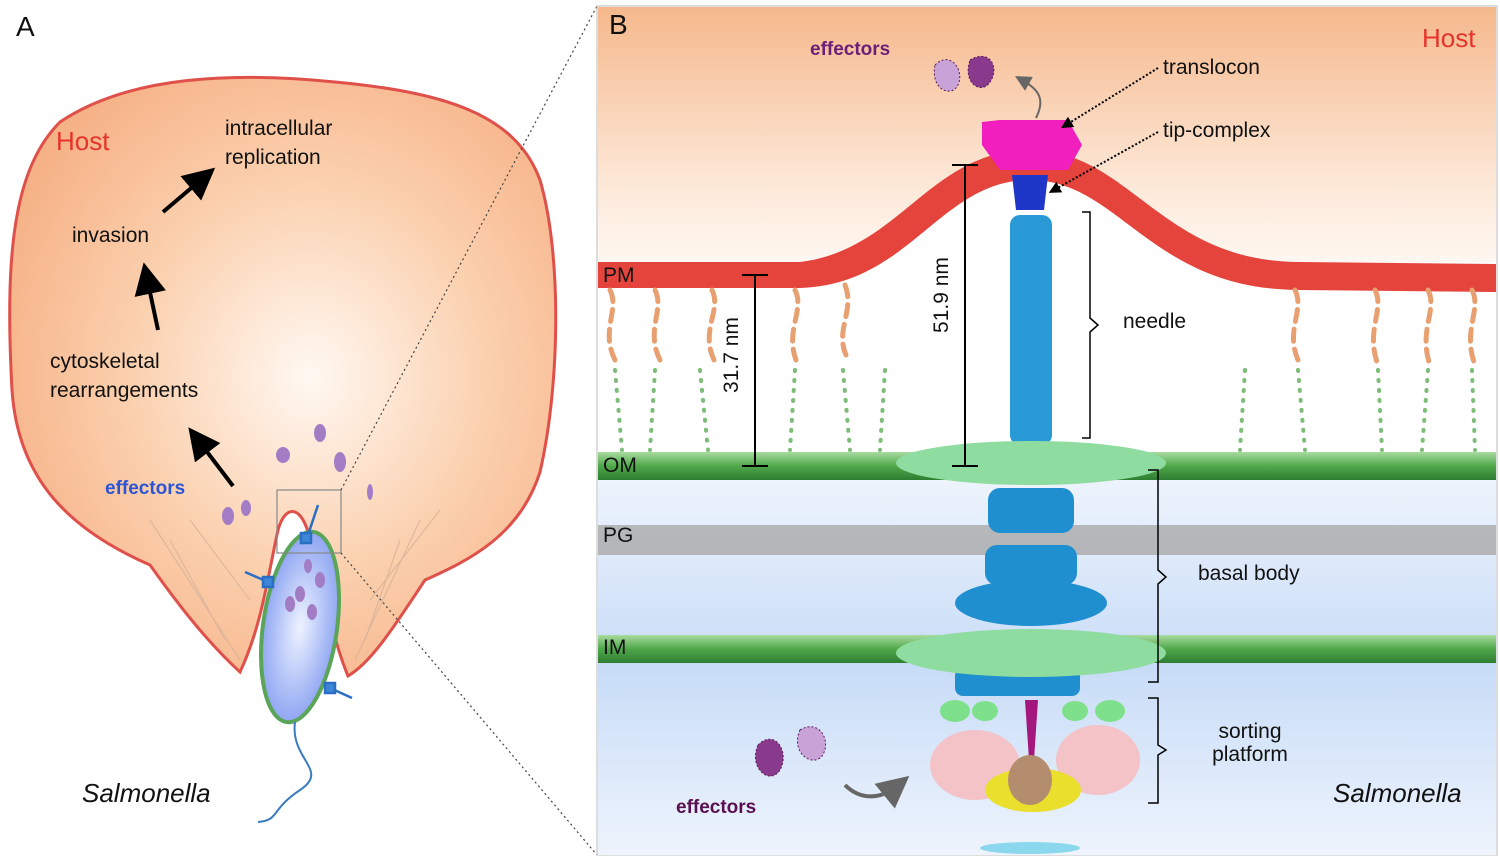  Describe the element at coordinates (298, 602) in the screenshot. I see `injectisomes` at that location.